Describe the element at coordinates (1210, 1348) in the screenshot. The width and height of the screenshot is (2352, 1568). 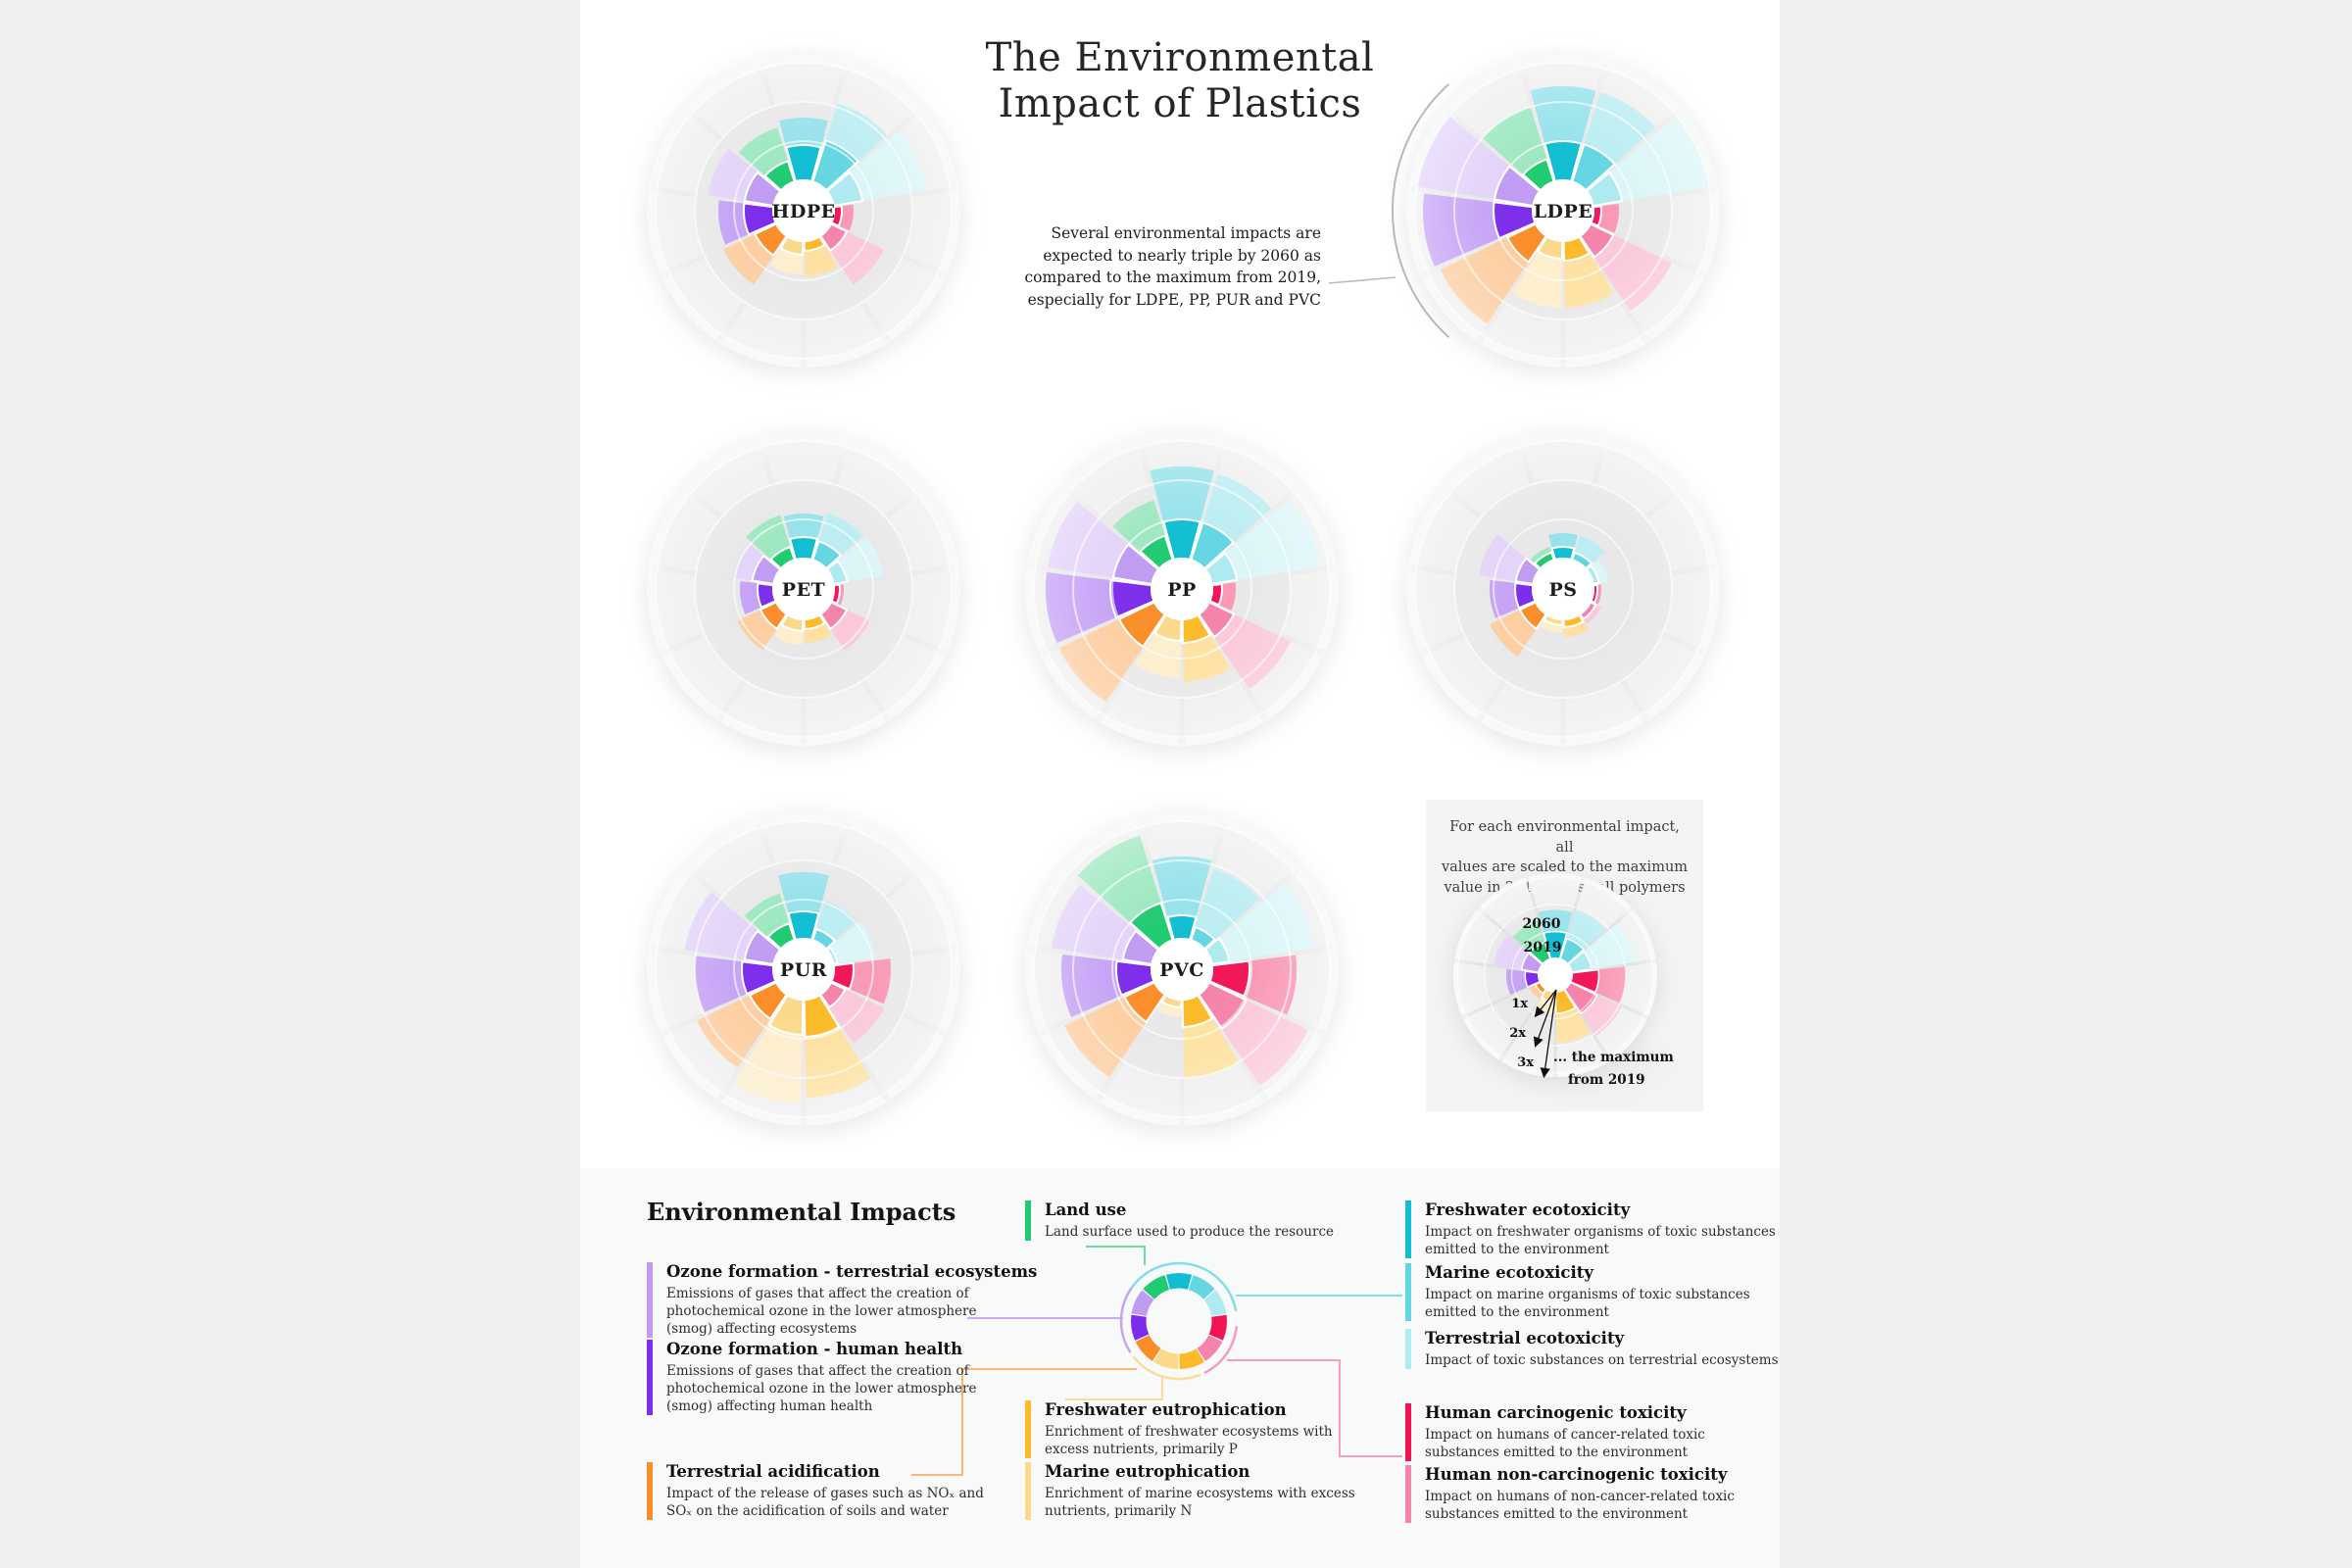
I see `wheel-segment-human_ncarc` at that location.